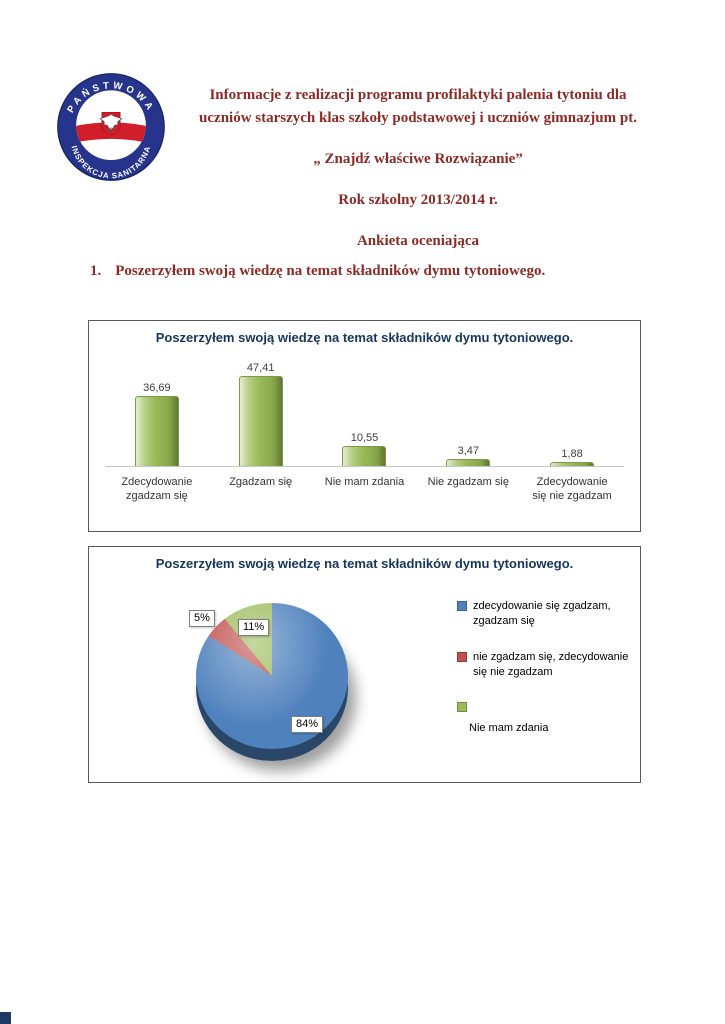 Image resolution: width=725 pixels, height=1024 pixels. Describe the element at coordinates (254, 627) in the screenshot. I see `pie-percent-label: 11%` at that location.